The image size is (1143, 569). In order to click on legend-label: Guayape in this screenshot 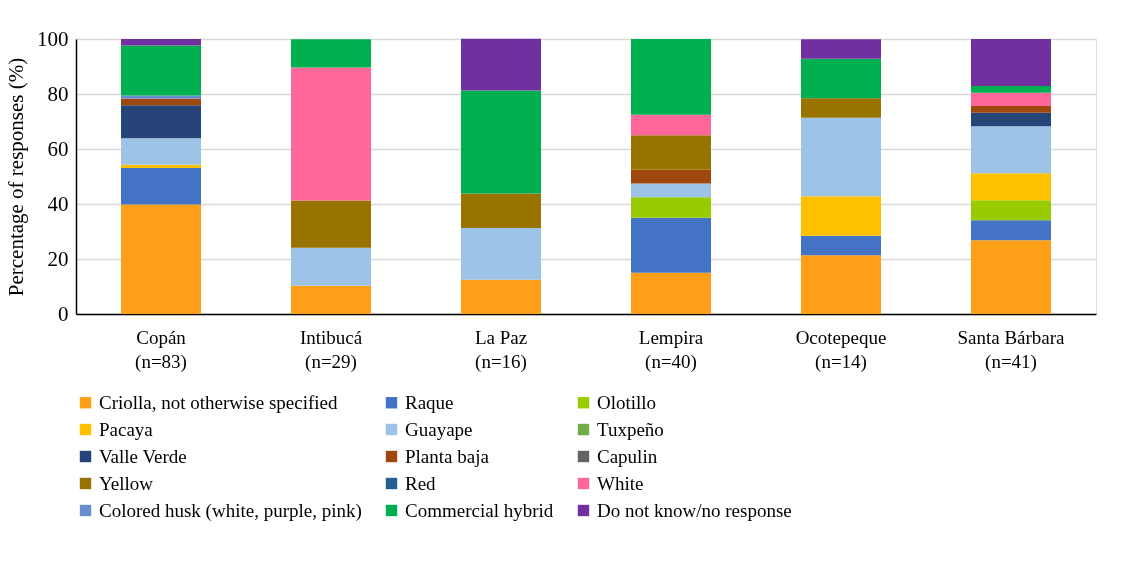, I will do `click(439, 429)`.